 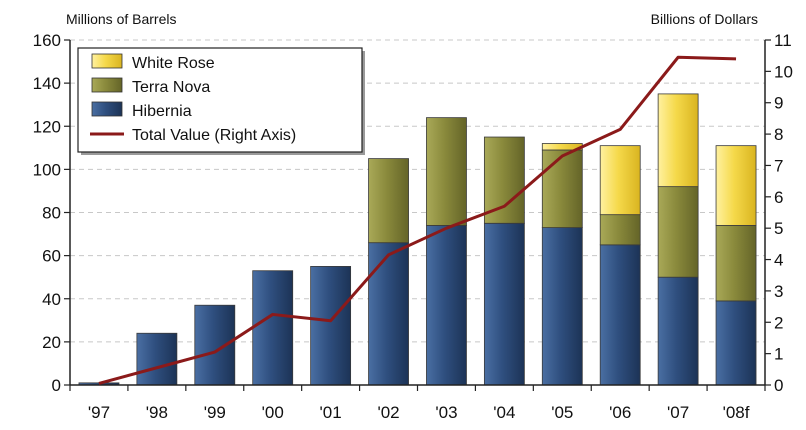 I want to click on left-tick-label: 80, so click(x=51, y=213).